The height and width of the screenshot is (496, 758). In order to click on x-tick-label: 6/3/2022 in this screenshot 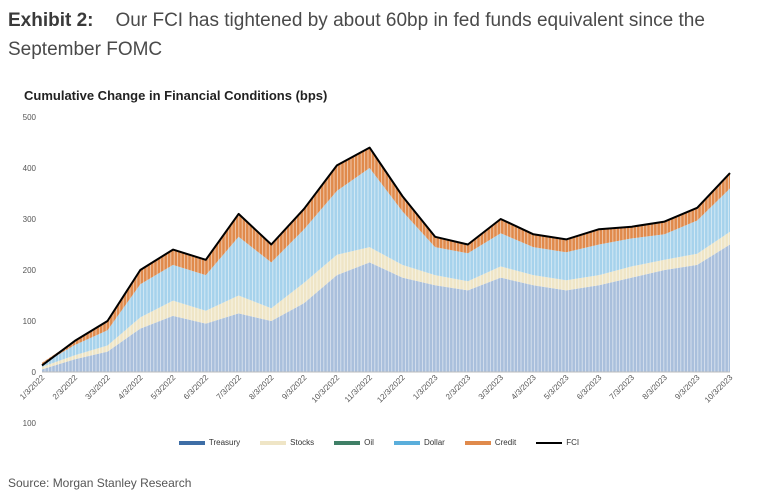, I will do `click(196, 387)`.